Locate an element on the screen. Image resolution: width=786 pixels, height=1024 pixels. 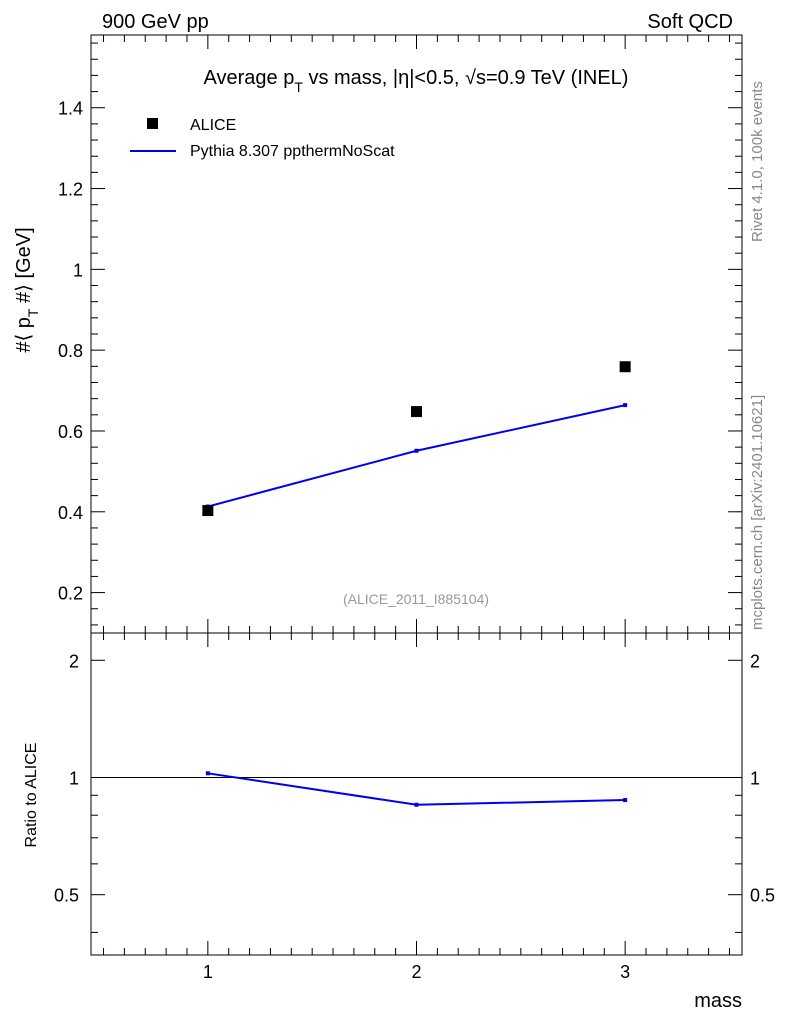
ratio-y-axis-label: Ratio to ALICE is located at coordinates (31, 795).